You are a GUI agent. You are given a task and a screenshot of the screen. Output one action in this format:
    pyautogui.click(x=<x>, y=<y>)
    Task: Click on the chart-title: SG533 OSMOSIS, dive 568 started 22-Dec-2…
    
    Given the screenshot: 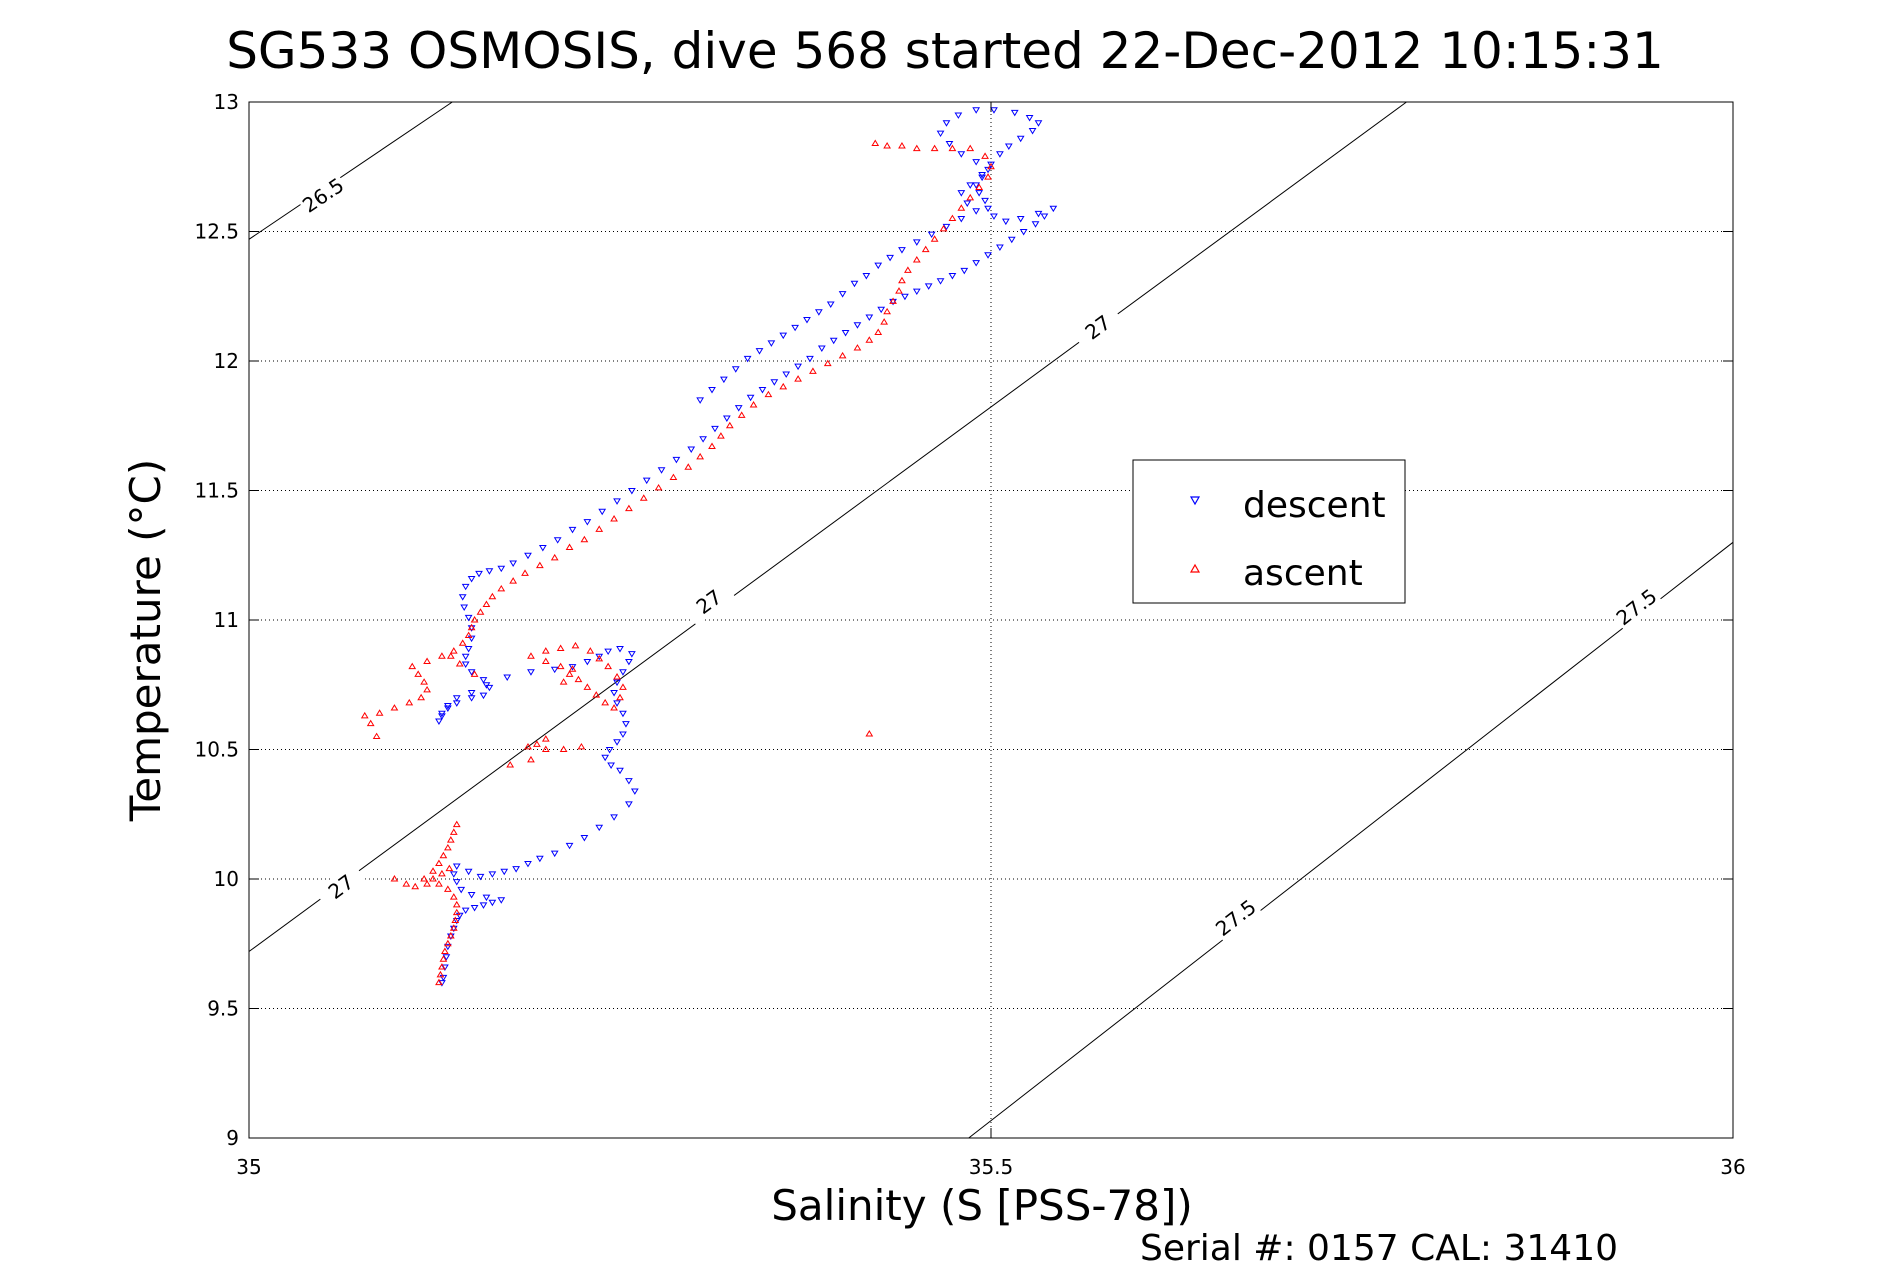 What is the action you would take?
    pyautogui.click(x=945, y=51)
    